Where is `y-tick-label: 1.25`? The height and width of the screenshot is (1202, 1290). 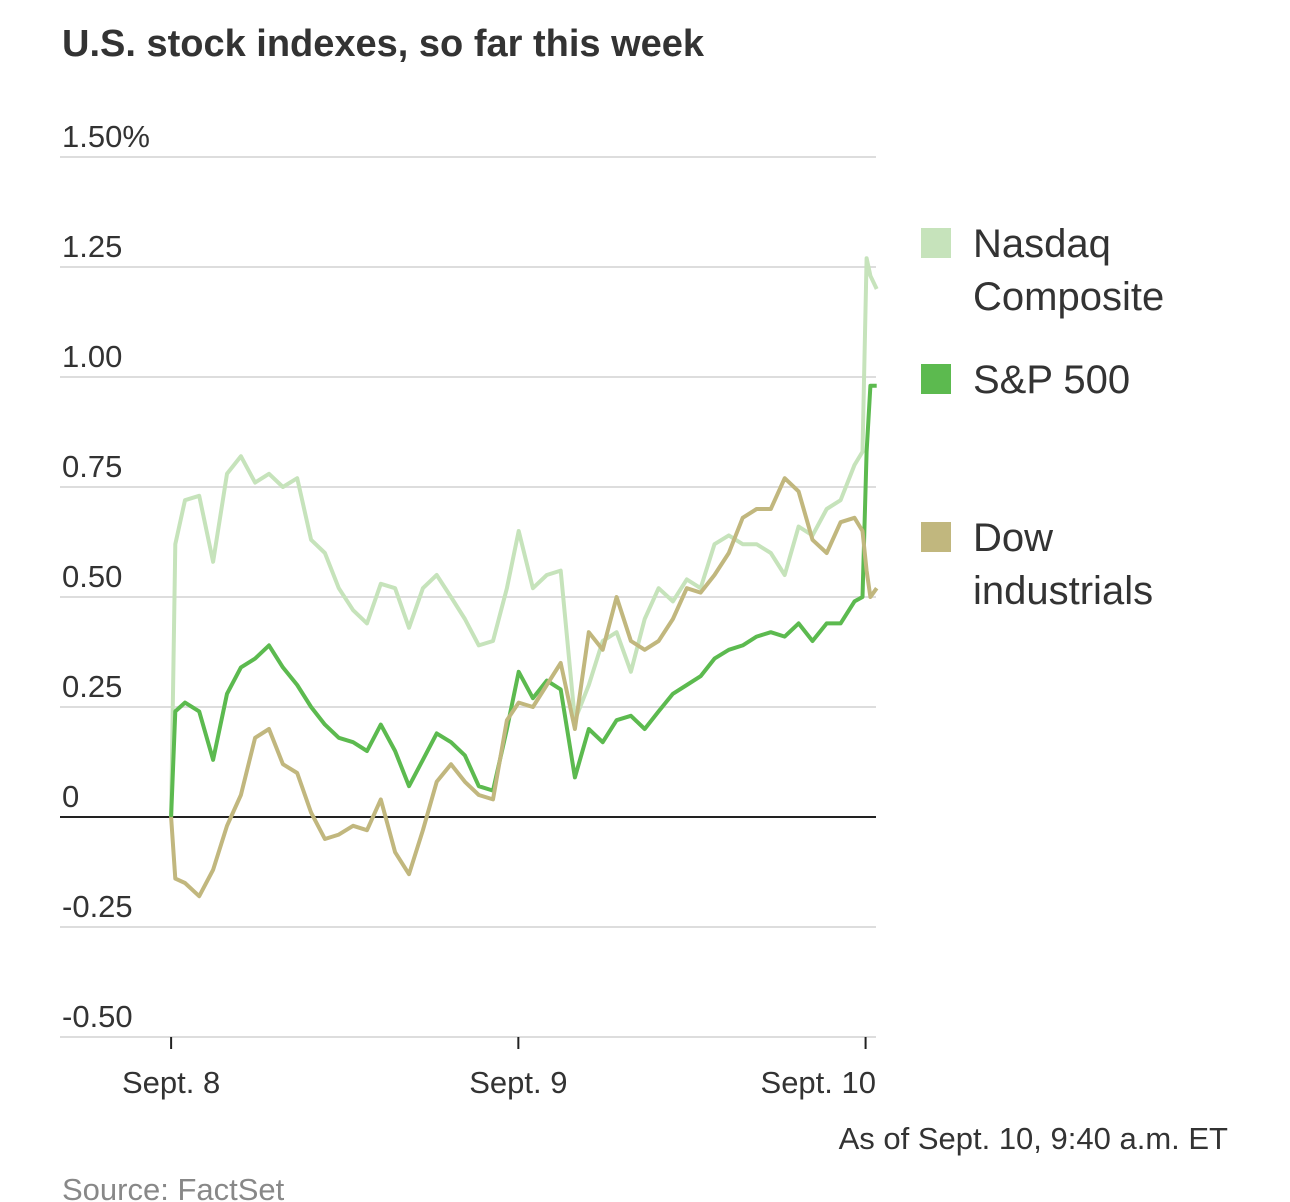 y-tick-label: 1.25 is located at coordinates (92, 246).